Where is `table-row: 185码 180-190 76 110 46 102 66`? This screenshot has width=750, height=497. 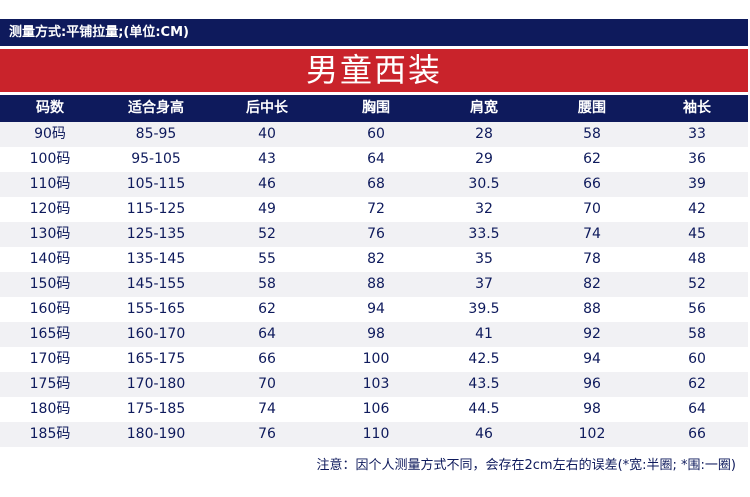 table-row: 185码 180-190 76 110 46 102 66 is located at coordinates (374, 434).